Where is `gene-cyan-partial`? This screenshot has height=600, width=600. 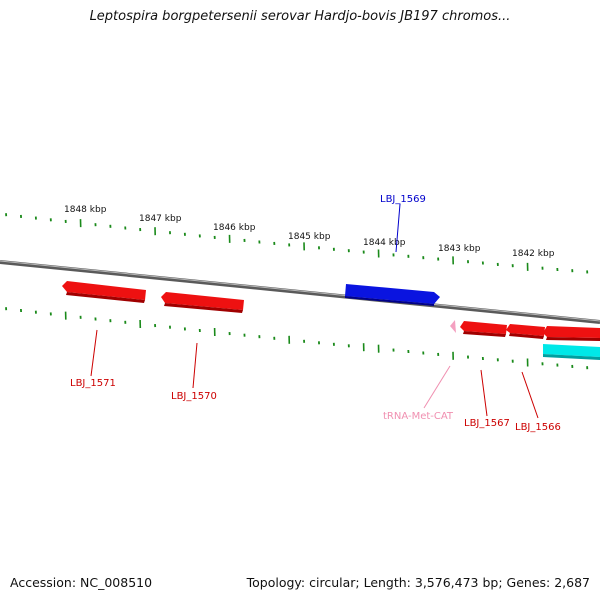 gene-cyan-partial is located at coordinates (571, 352).